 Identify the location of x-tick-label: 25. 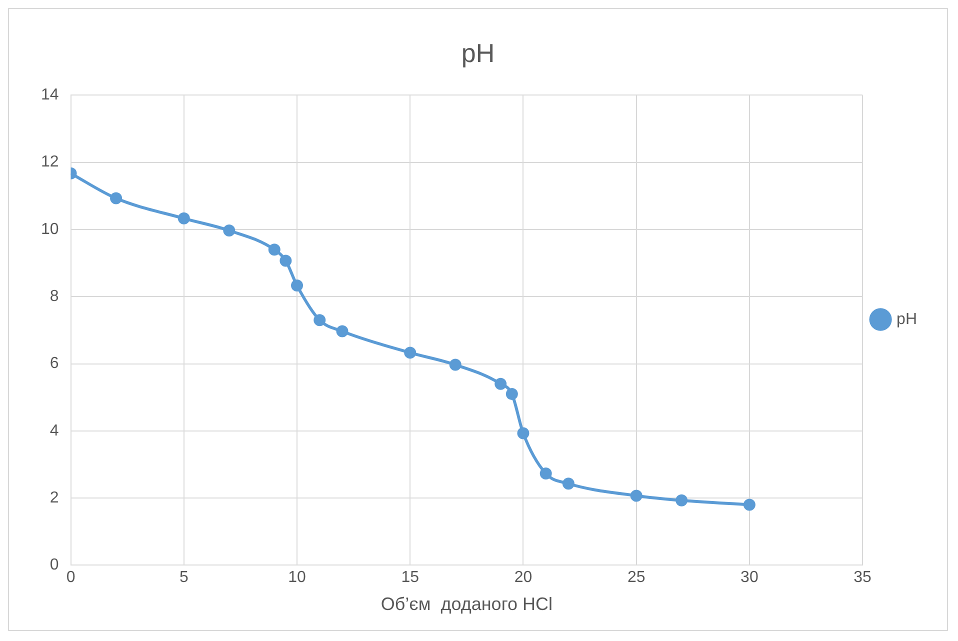
(636, 577).